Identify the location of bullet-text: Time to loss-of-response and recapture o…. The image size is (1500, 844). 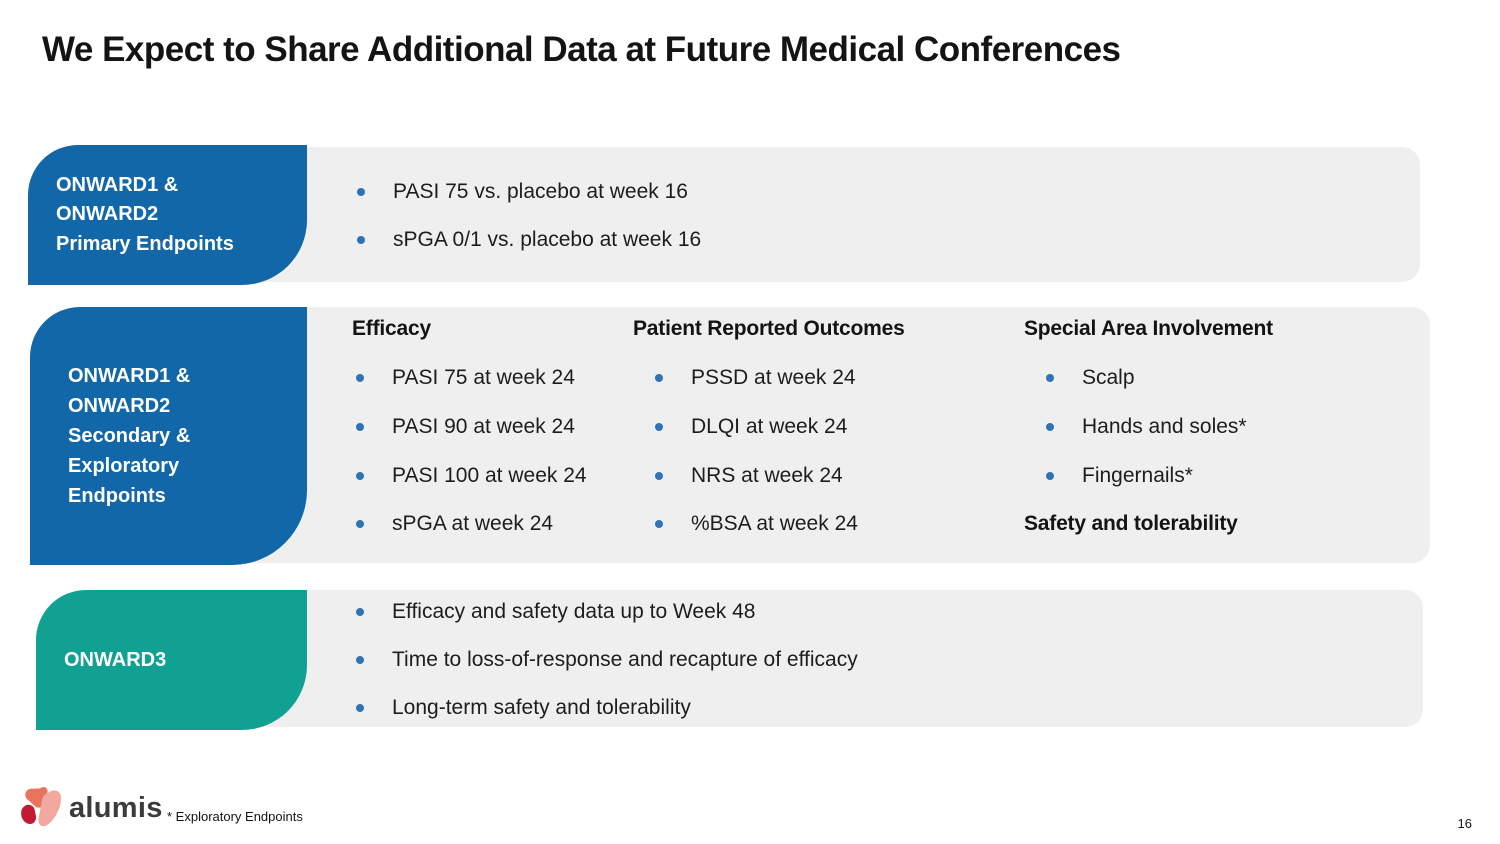
(625, 659).